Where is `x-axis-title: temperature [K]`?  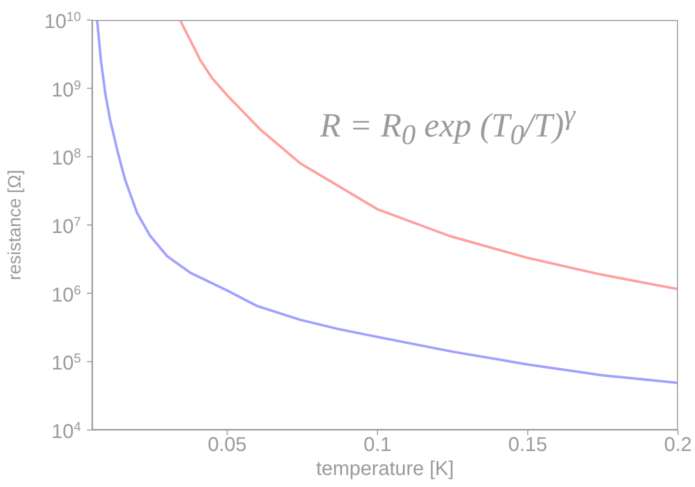
x-axis-title: temperature [K] is located at coordinates (385, 469).